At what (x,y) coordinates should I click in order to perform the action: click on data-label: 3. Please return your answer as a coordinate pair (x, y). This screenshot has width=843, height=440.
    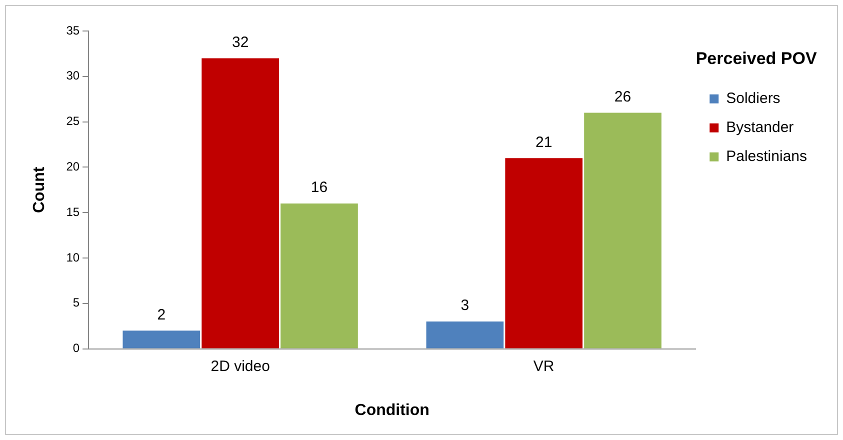
    Looking at the image, I should click on (465, 305).